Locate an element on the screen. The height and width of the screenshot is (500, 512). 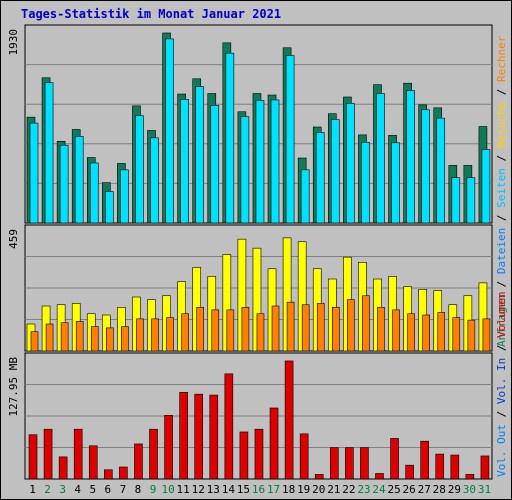
x-tick-label: 13 is located at coordinates (213, 489).